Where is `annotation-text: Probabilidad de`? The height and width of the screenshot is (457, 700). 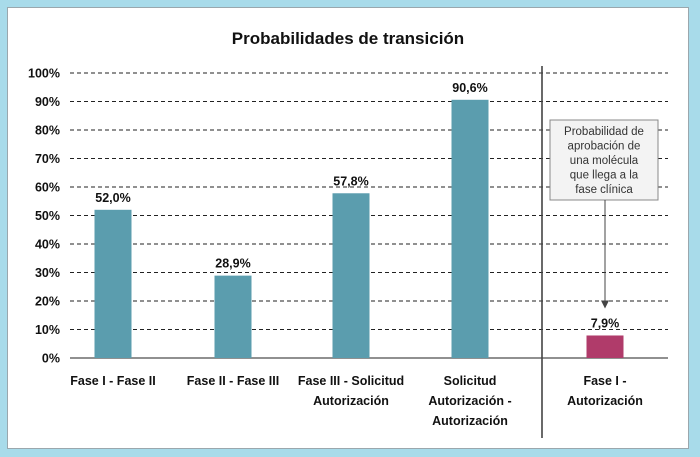 annotation-text: Probabilidad de is located at coordinates (604, 132).